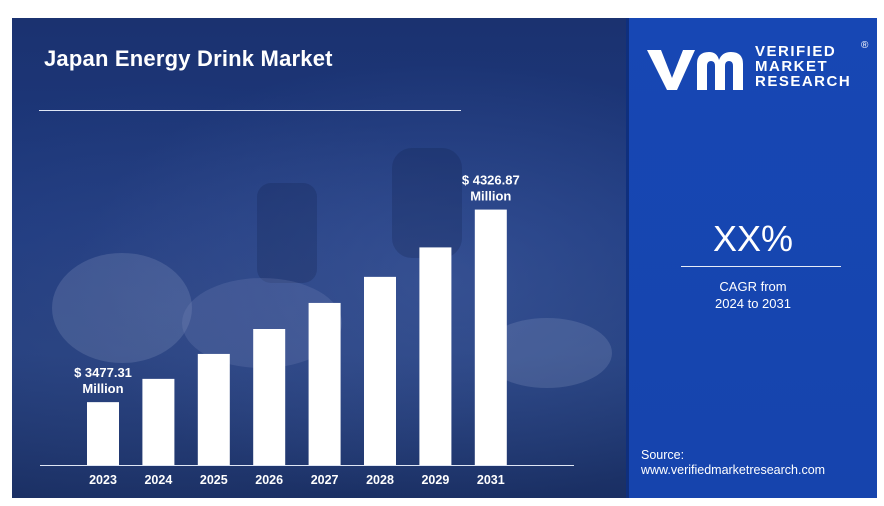  I want to click on x-tick-label-2029: 2029, so click(435, 480).